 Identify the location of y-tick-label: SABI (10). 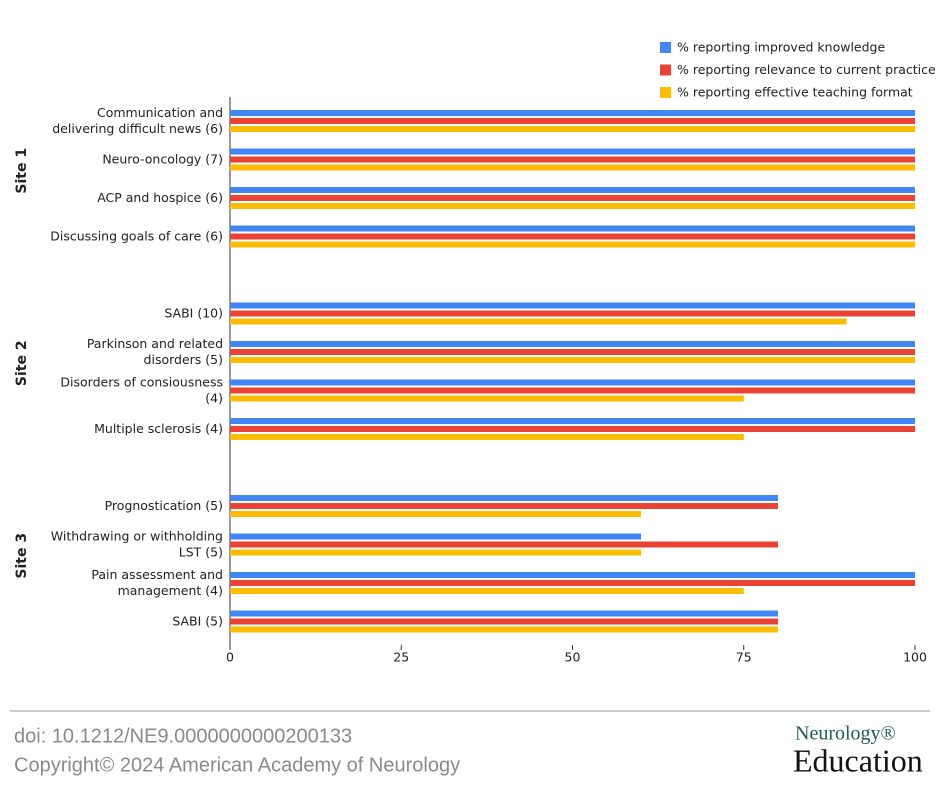
(193, 312).